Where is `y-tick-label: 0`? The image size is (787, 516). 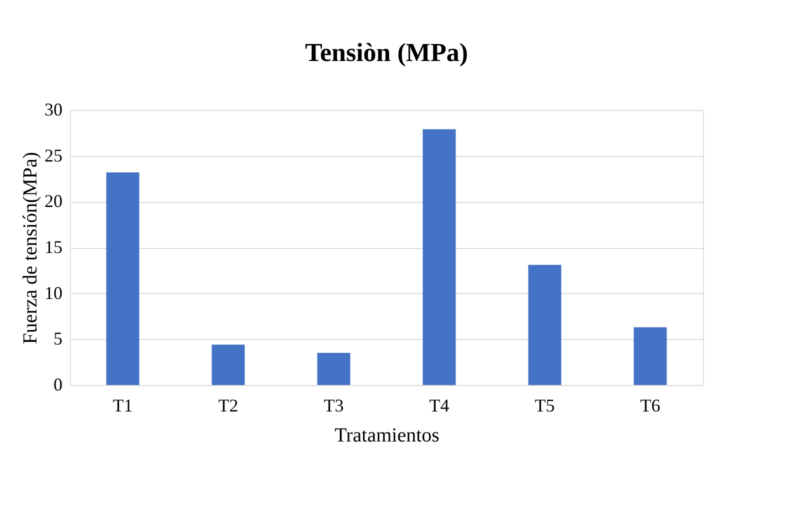
y-tick-label: 0 is located at coordinates (58, 384).